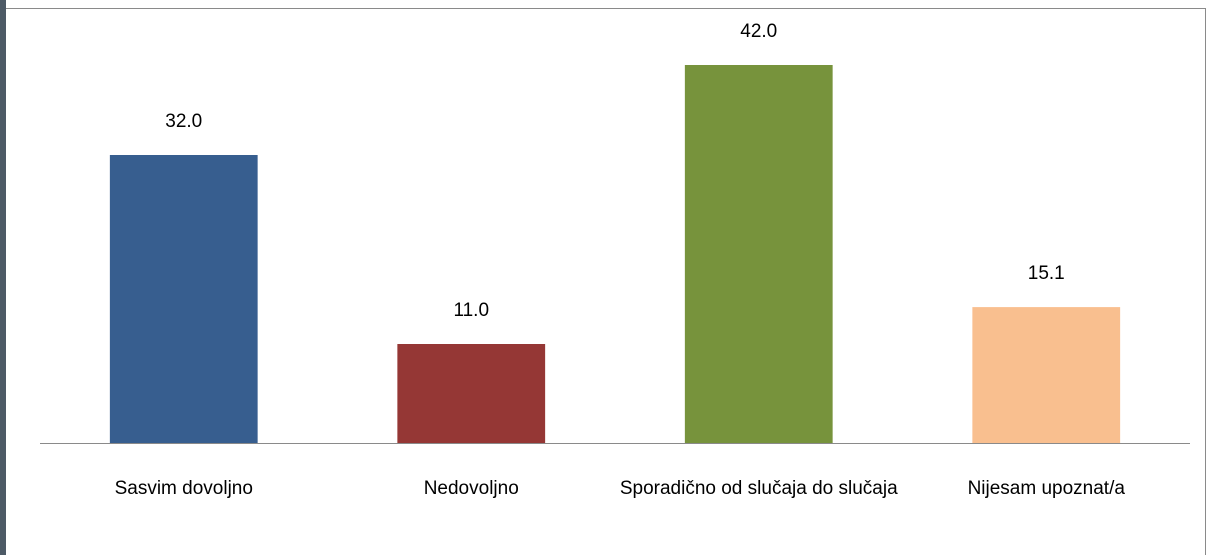  Describe the element at coordinates (471, 488) in the screenshot. I see `x-tick-label: Nedovoljno` at that location.